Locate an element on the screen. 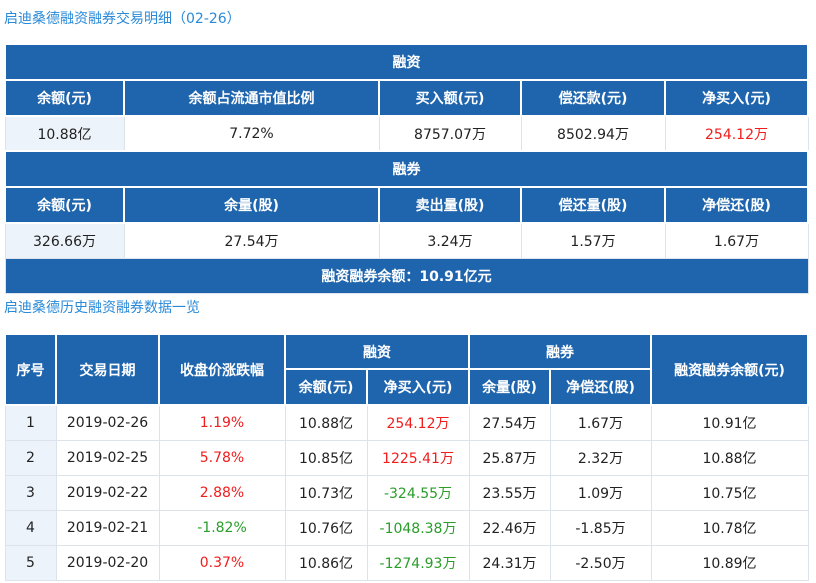  cell-sec-net: 2.32万 is located at coordinates (600, 457).